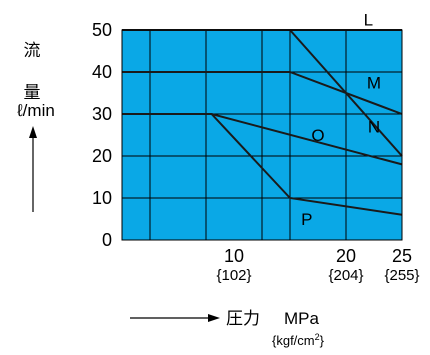  Describe the element at coordinates (402, 256) in the screenshot. I see `x-tick-label: 25` at that location.